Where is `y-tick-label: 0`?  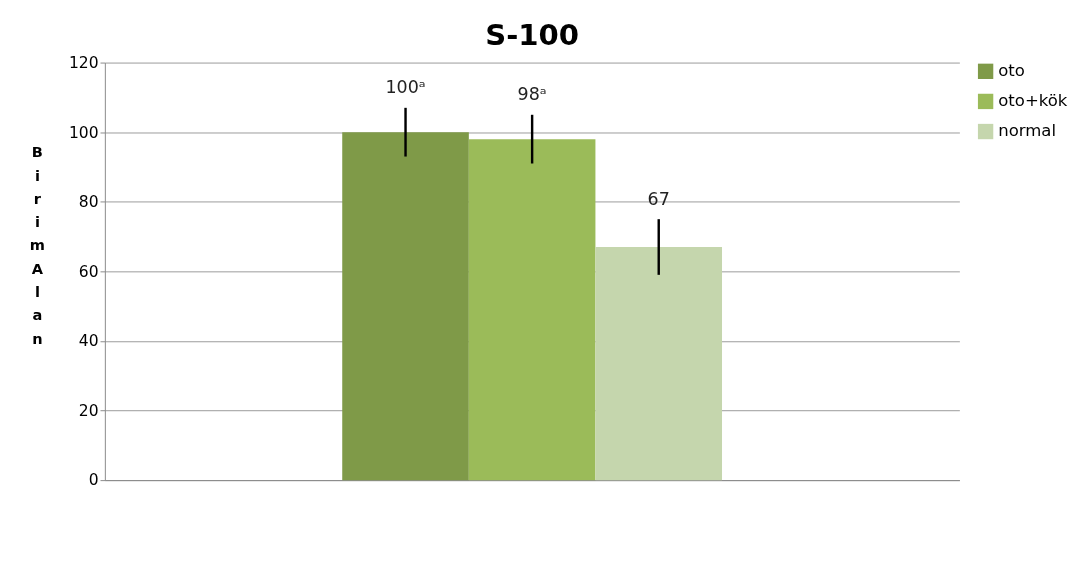
y-tick-label: 0 is located at coordinates (93, 480).